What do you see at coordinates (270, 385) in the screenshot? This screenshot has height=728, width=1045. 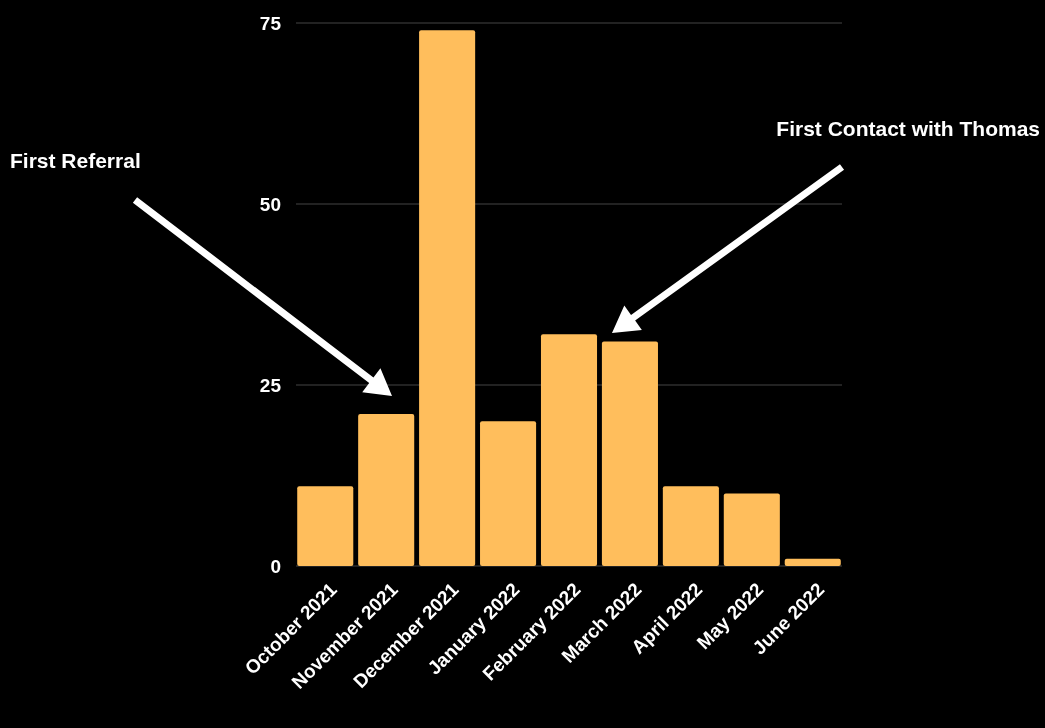 I see `y-tick-label: 25` at bounding box center [270, 385].